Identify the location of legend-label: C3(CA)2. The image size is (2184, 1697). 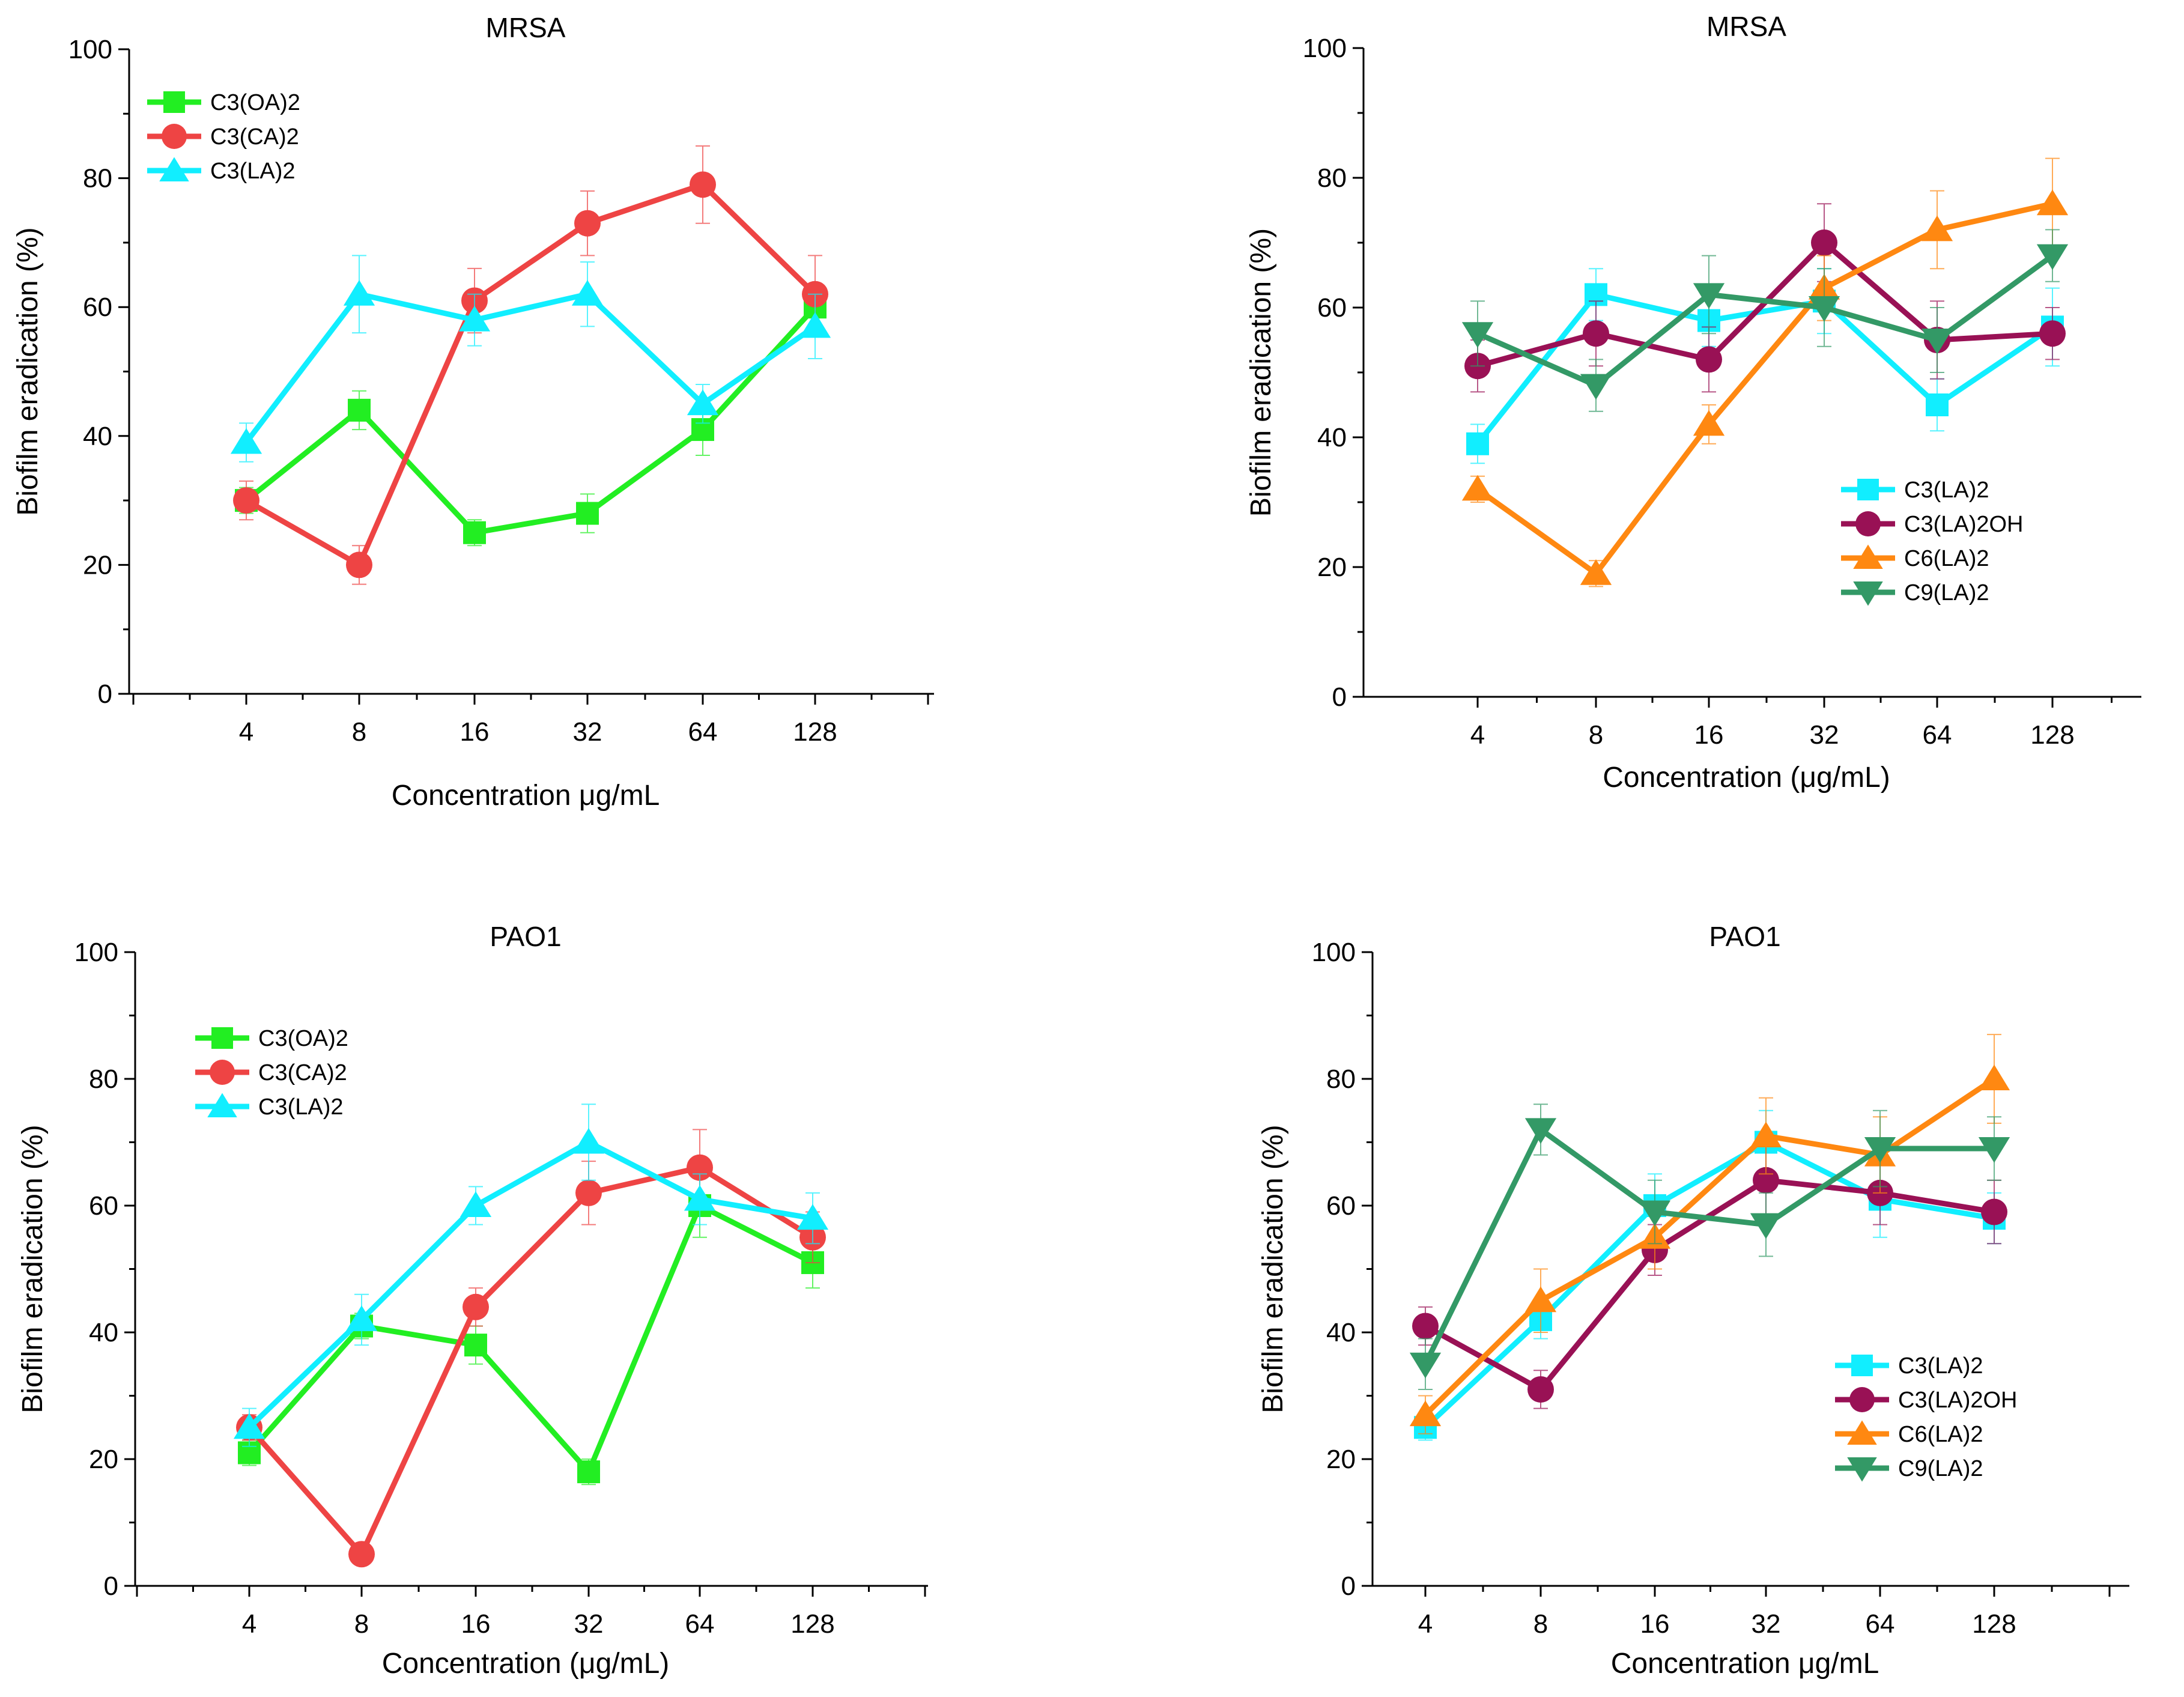
(255, 137).